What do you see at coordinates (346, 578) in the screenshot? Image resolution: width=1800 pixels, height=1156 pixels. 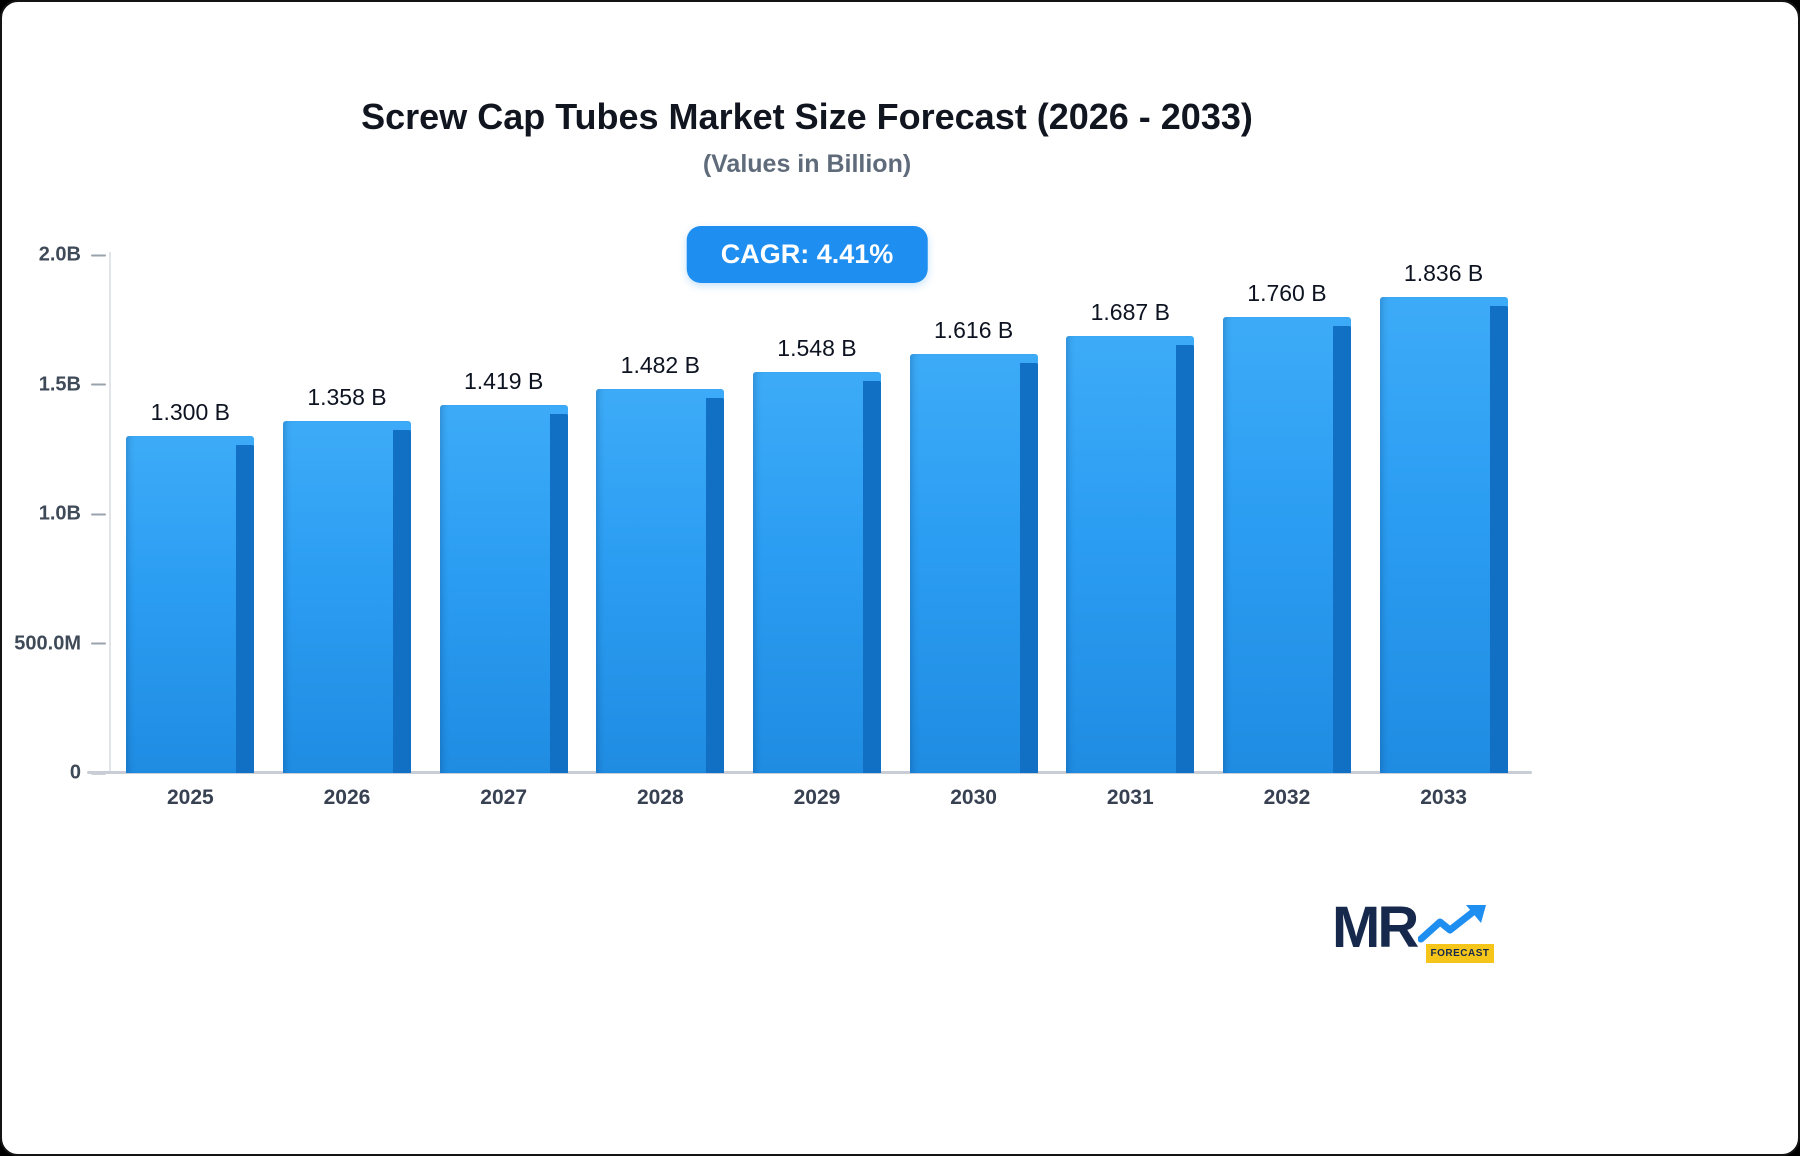 I see `bar: 1.358 B` at bounding box center [346, 578].